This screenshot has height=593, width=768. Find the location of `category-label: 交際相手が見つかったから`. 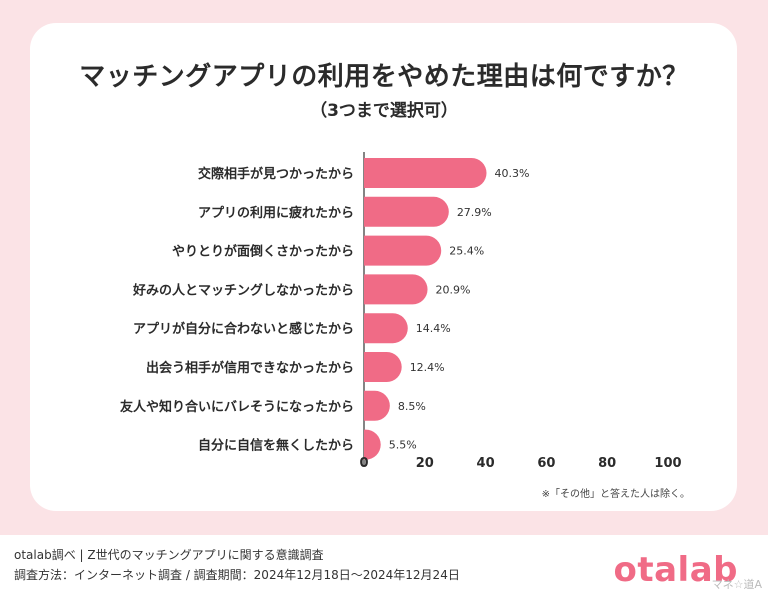

category-label: 交際相手が見つかったから is located at coordinates (276, 174).